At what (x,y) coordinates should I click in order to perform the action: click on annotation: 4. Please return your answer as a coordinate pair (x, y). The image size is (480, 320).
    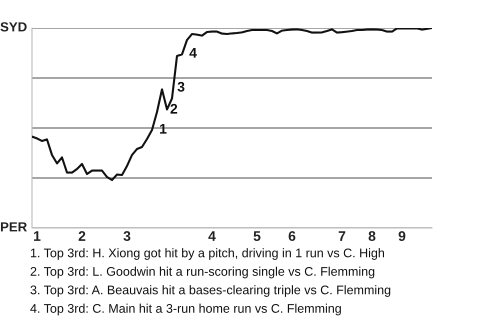
    Looking at the image, I should click on (193, 53).